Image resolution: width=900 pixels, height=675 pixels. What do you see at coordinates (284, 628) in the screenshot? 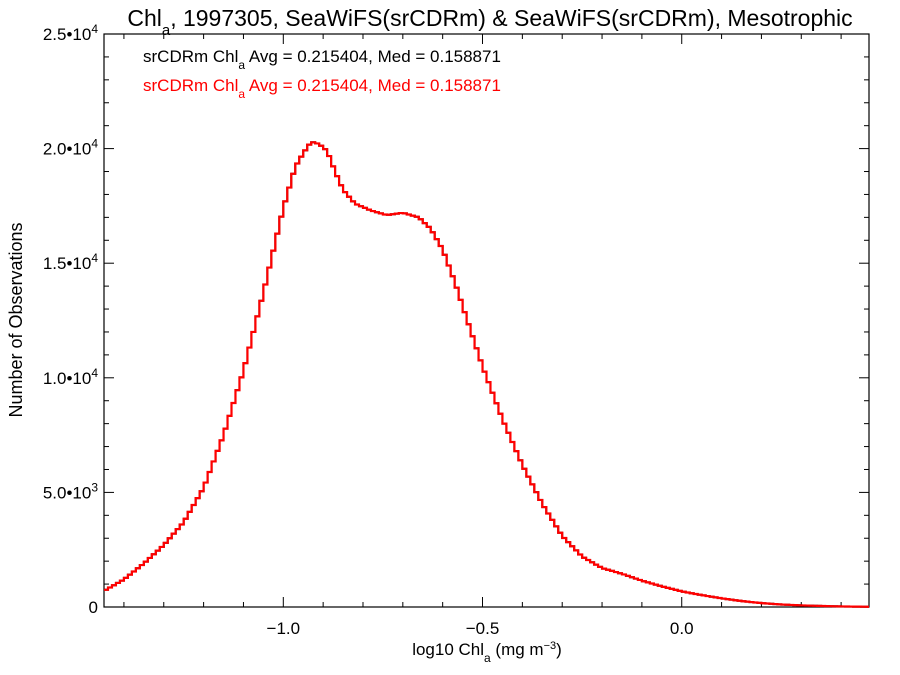
I see `x-tick-label: −1.0` at bounding box center [284, 628].